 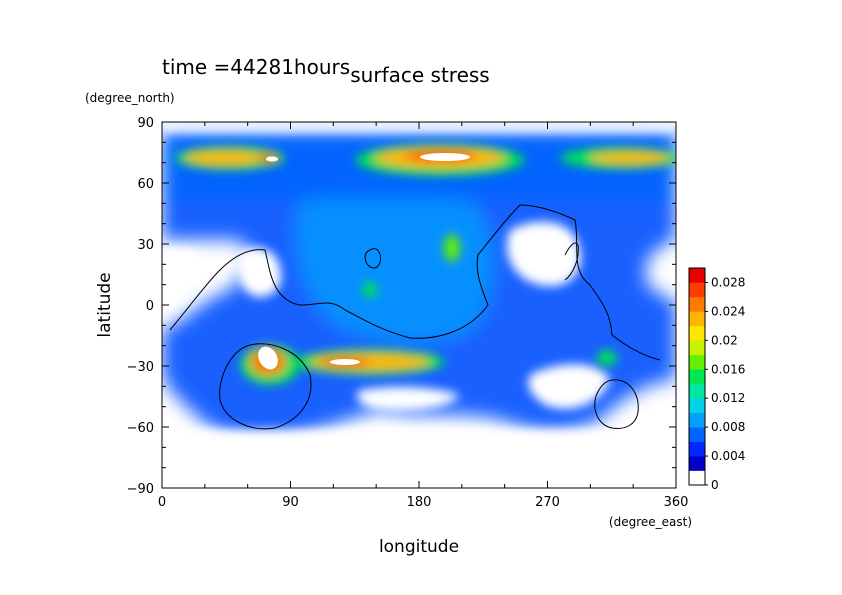 I want to click on field-hole-south-pole, so click(x=419, y=459).